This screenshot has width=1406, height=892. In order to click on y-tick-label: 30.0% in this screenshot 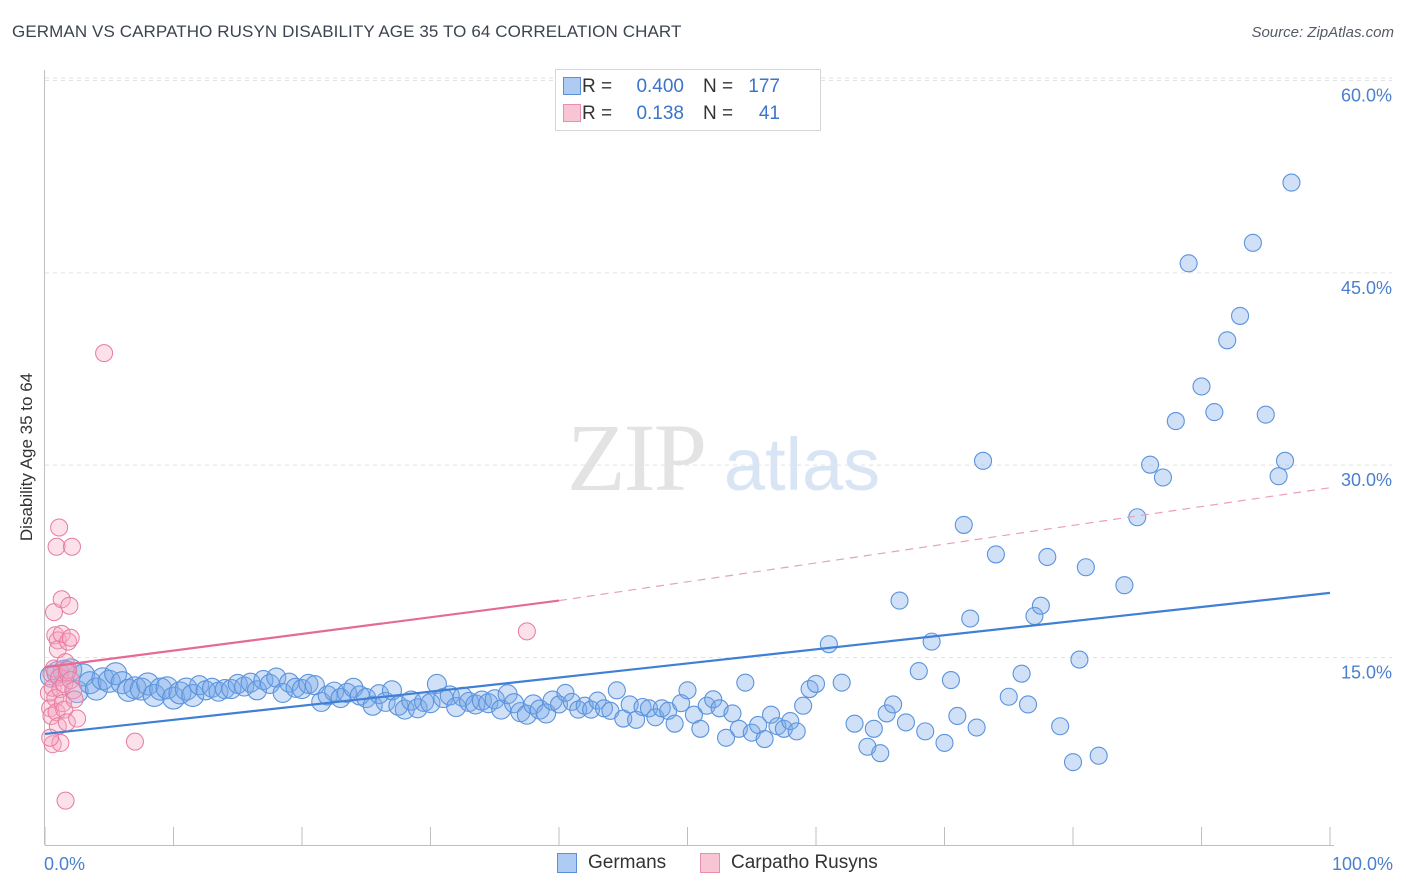, I will do `click(1366, 480)`.